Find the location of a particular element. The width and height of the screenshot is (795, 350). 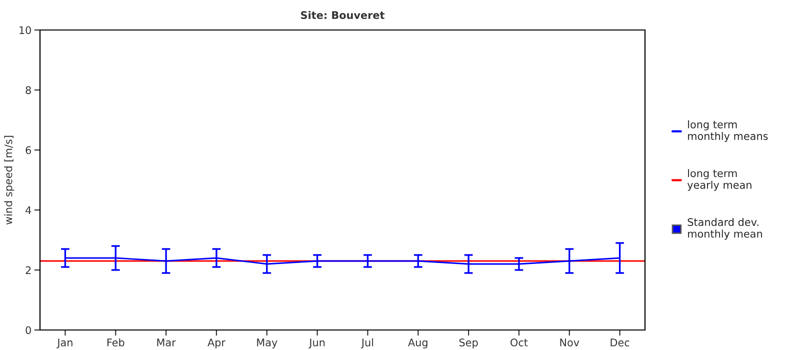

x-tick-label: Feb is located at coordinates (115, 342).